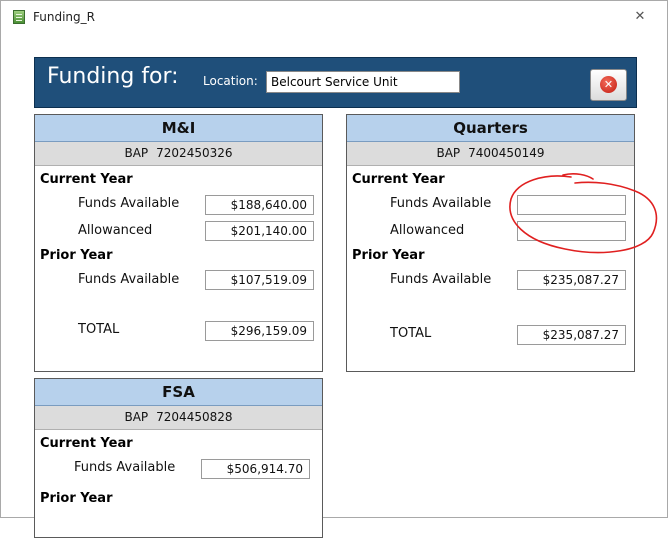  I want to click on close-form-button: ✕, so click(608, 85).